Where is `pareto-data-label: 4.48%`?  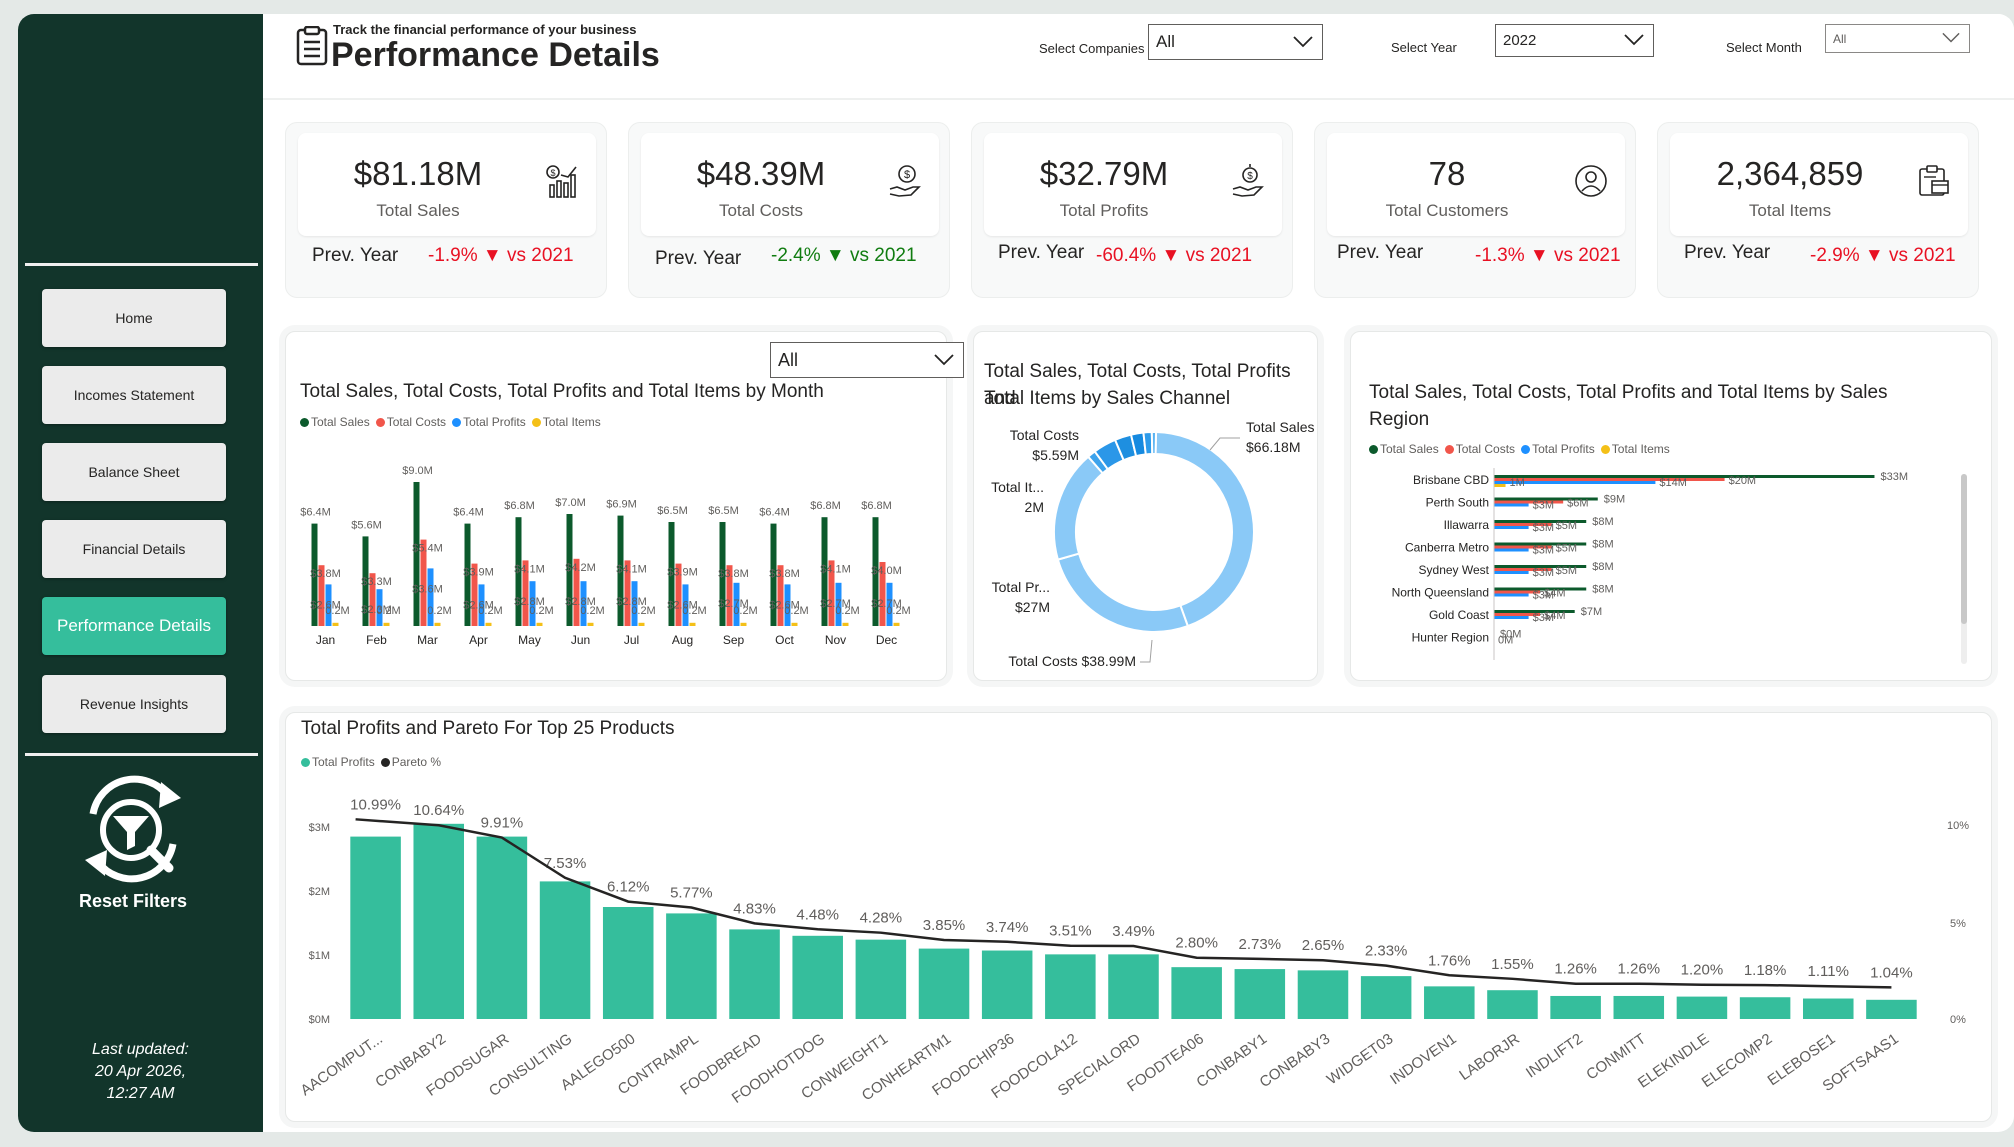
pareto-data-label: 4.48% is located at coordinates (817, 914).